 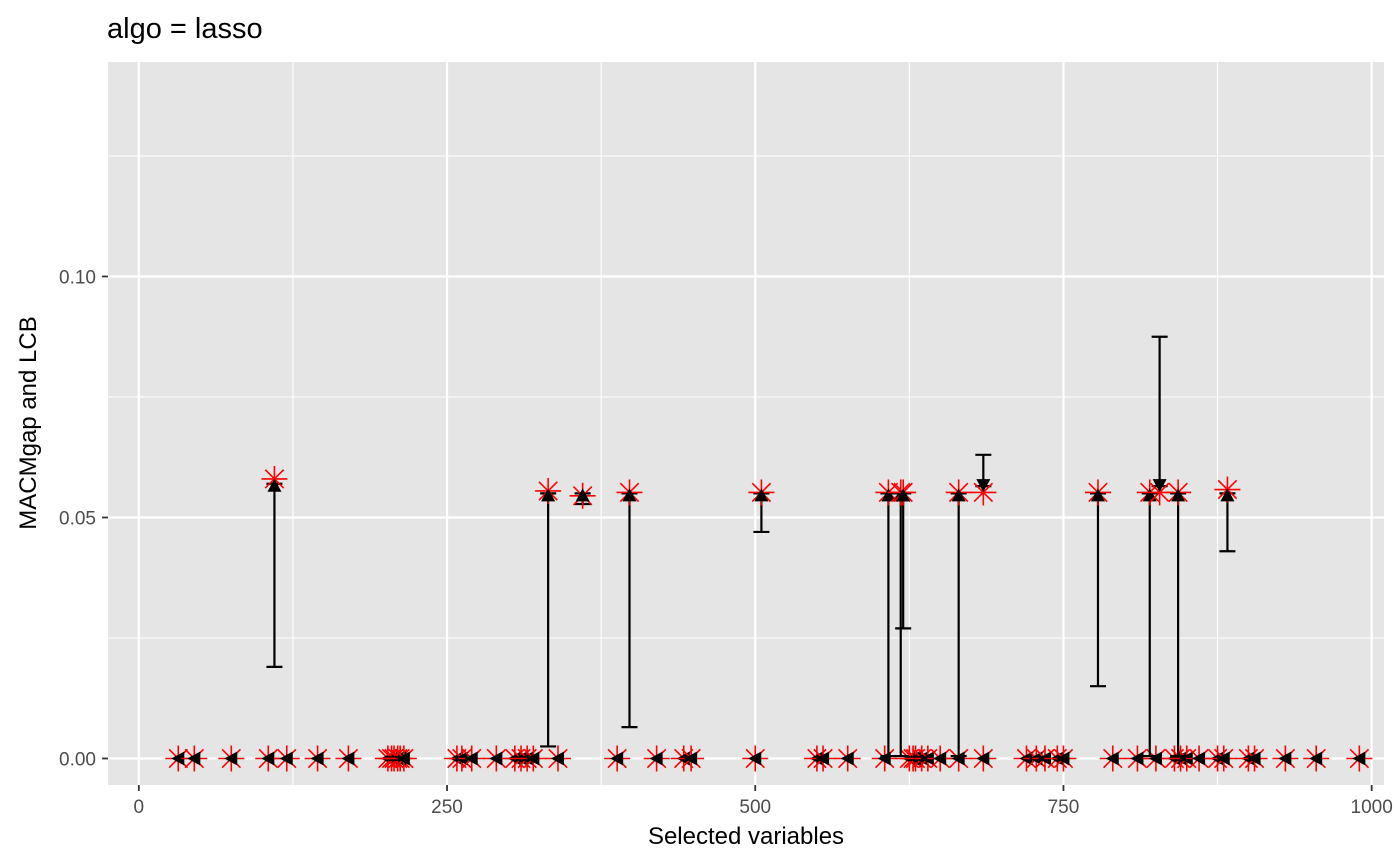 What do you see at coordinates (139, 807) in the screenshot?
I see `x-tick-label: 0` at bounding box center [139, 807].